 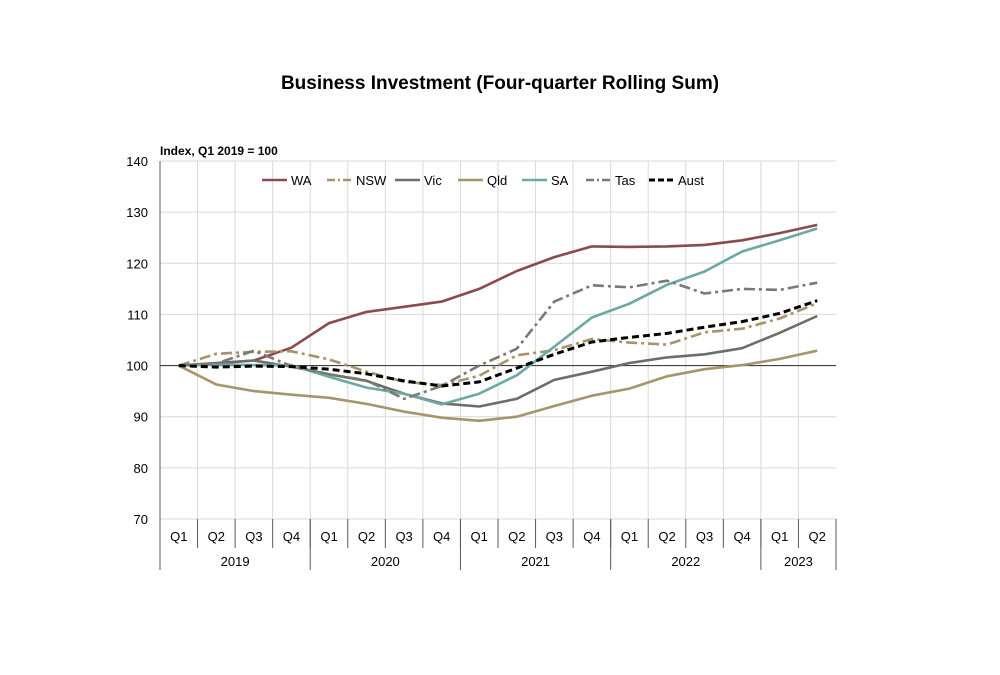 What do you see at coordinates (483, 180) in the screenshot?
I see `legend: WA NSW Vic Qld SA Tas Aust` at bounding box center [483, 180].